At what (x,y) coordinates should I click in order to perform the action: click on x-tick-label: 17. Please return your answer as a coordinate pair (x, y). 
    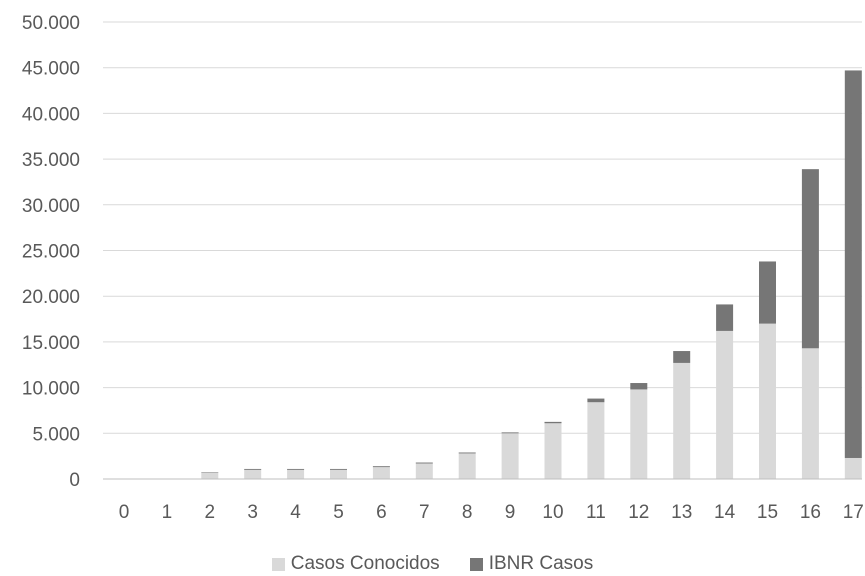
    Looking at the image, I should click on (853, 512).